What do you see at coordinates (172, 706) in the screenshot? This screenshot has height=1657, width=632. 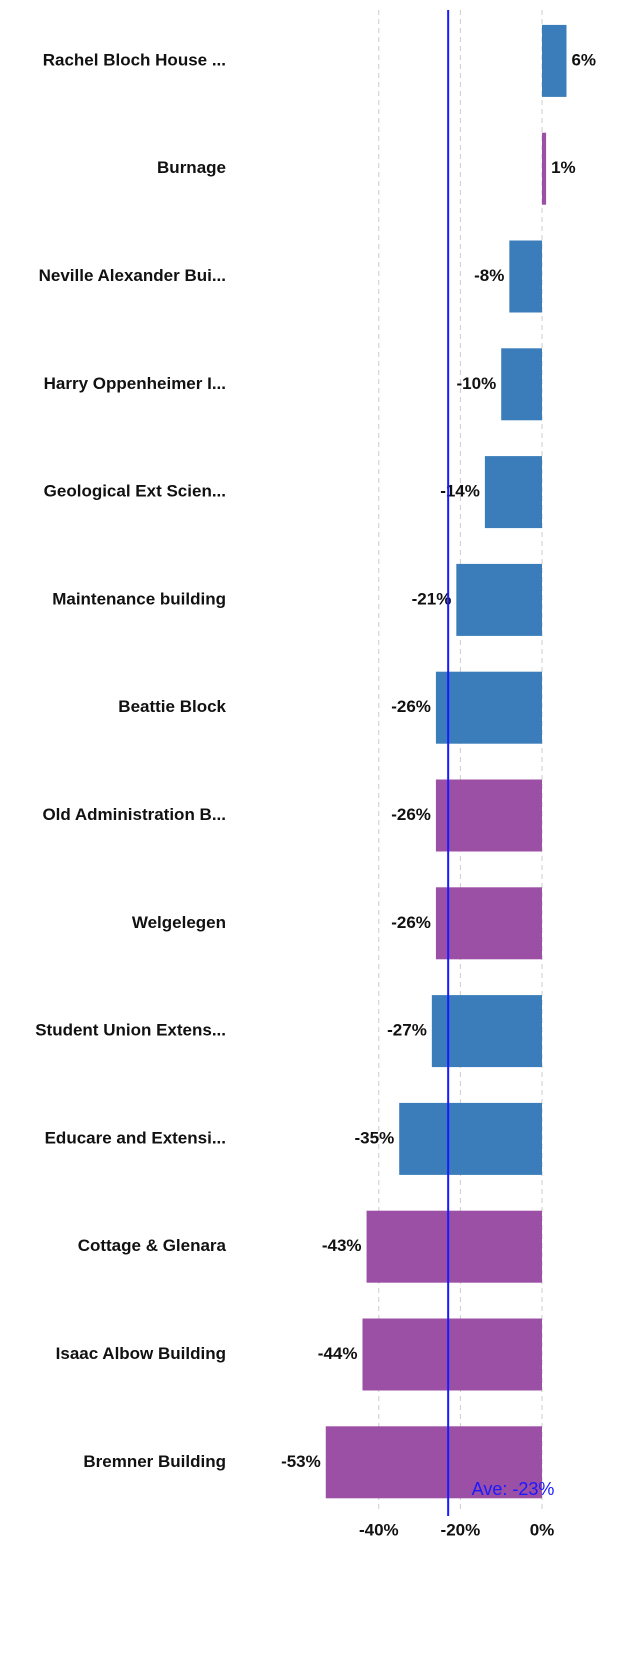 I see `category-label: Beattie Block` at bounding box center [172, 706].